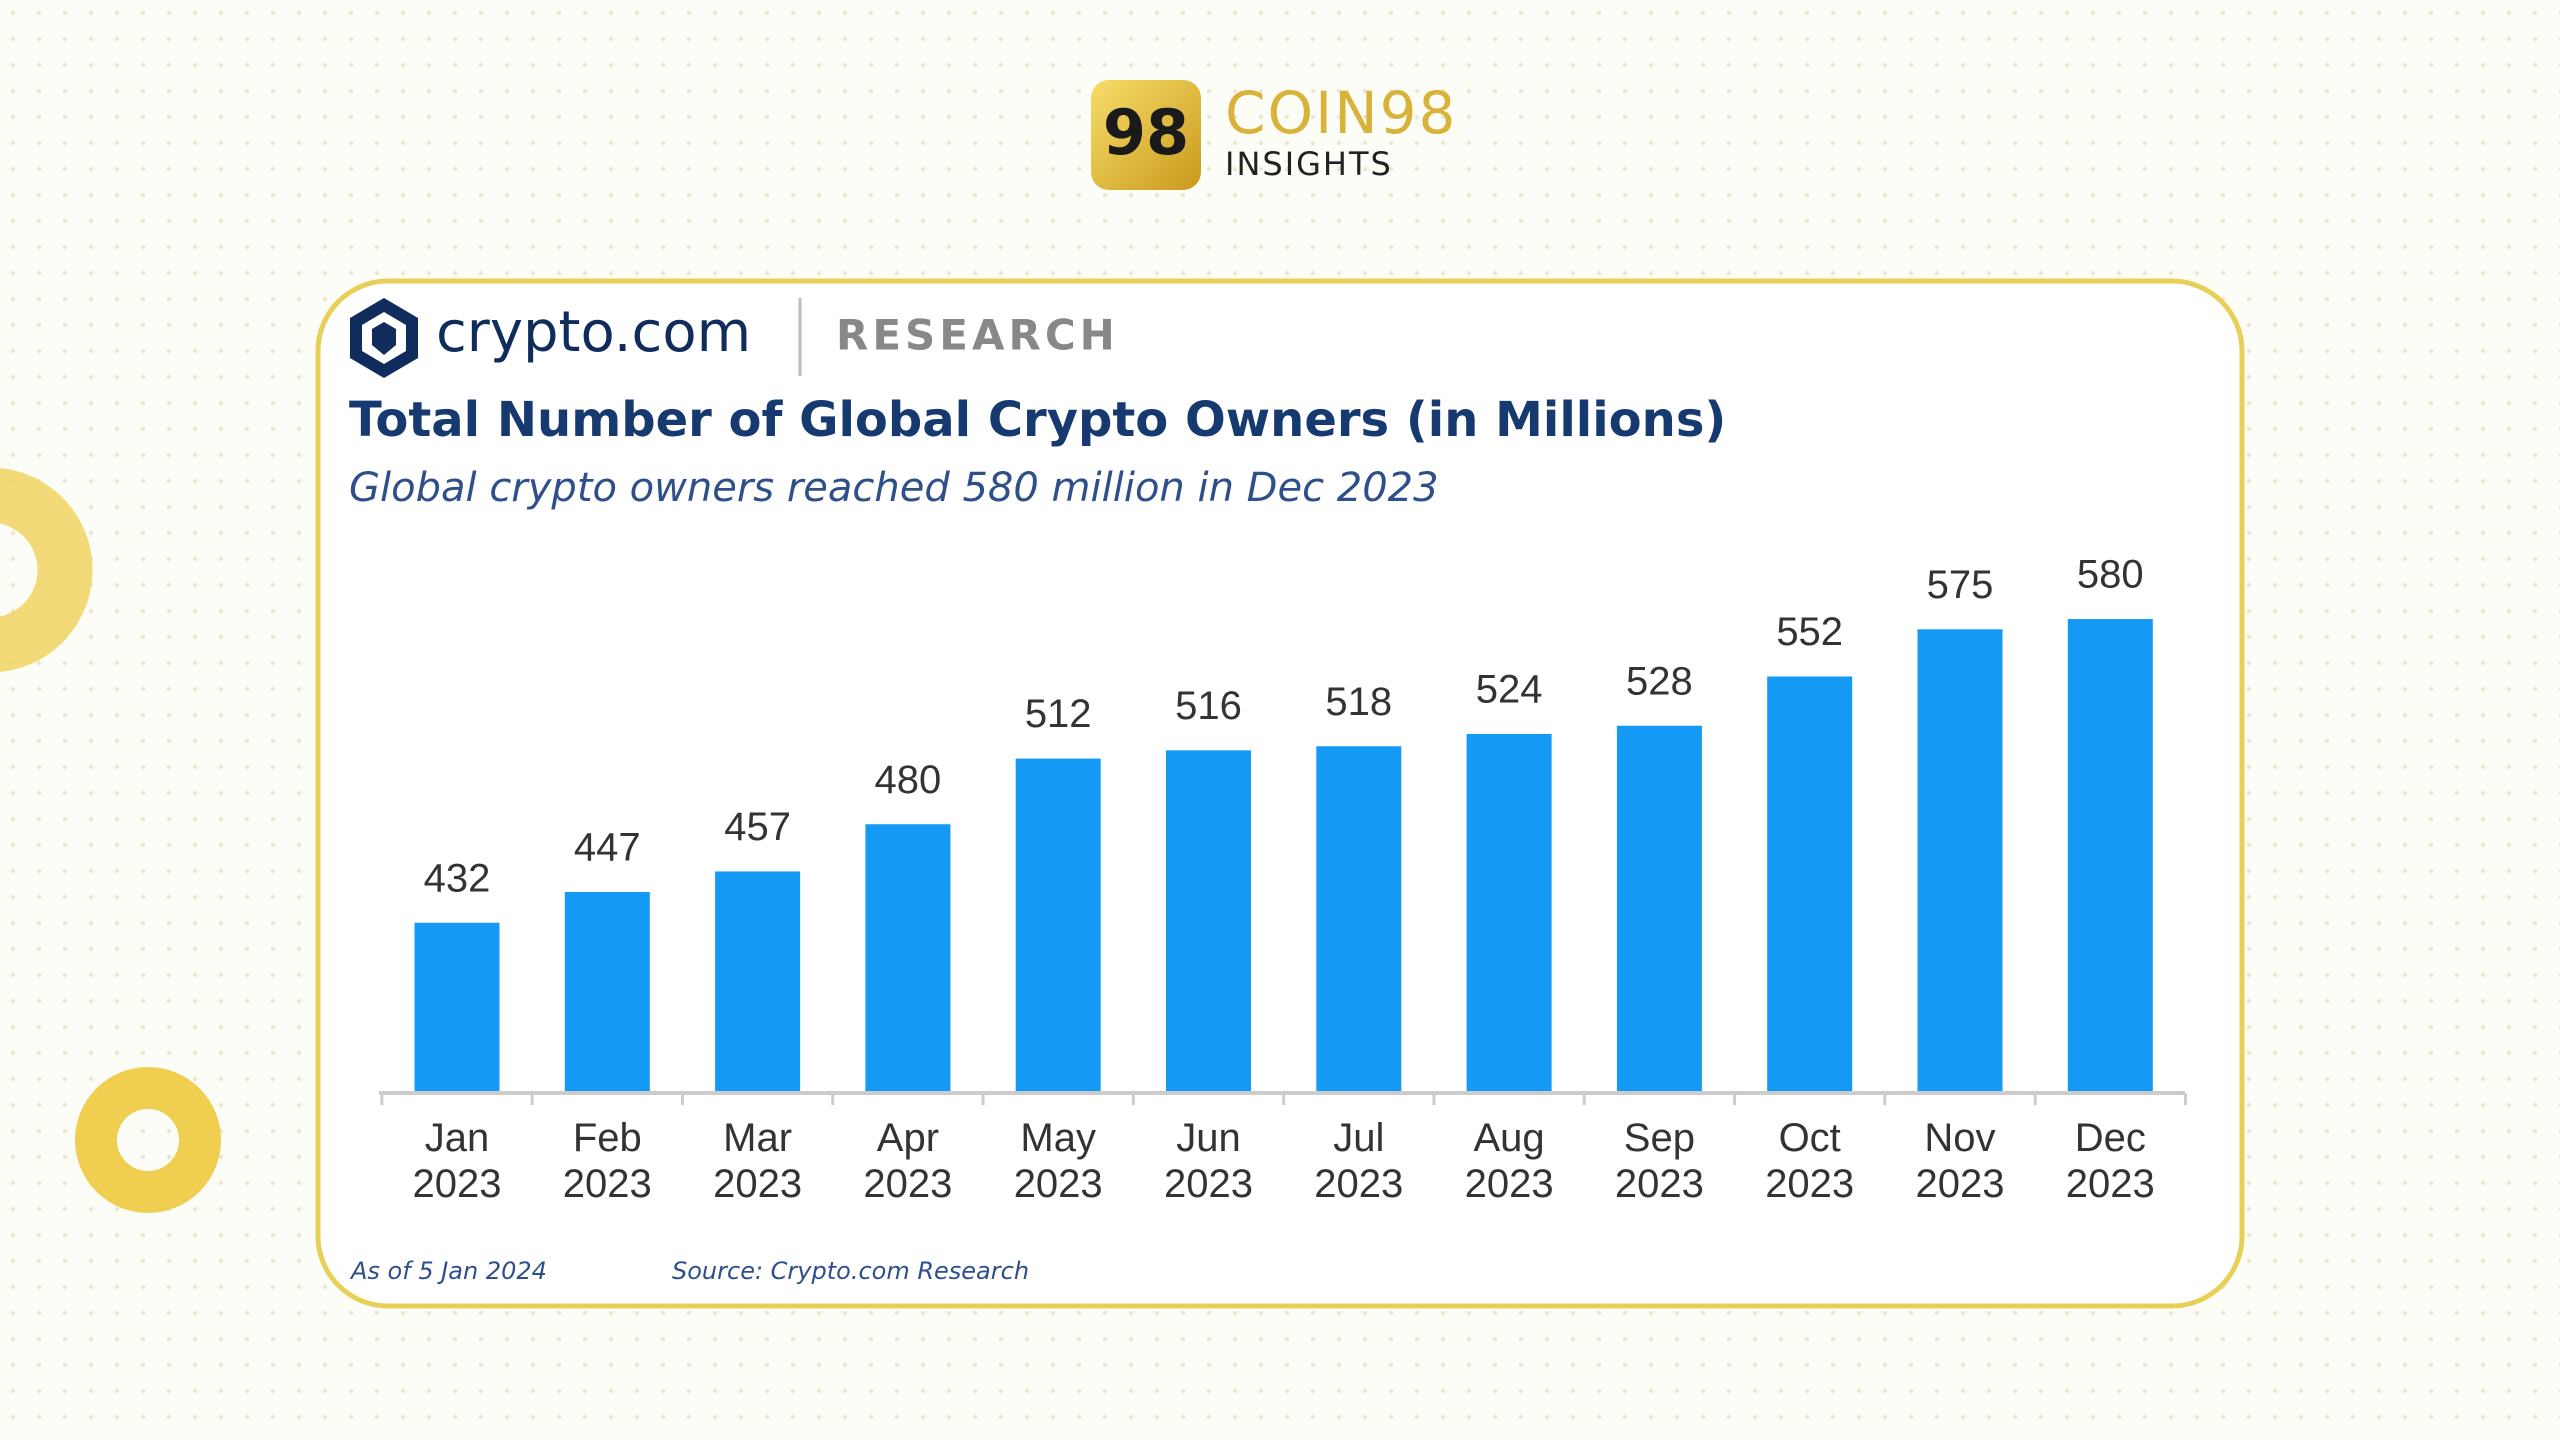  Describe the element at coordinates (908, 1161) in the screenshot. I see `x-tick-label: Apr 2023` at that location.